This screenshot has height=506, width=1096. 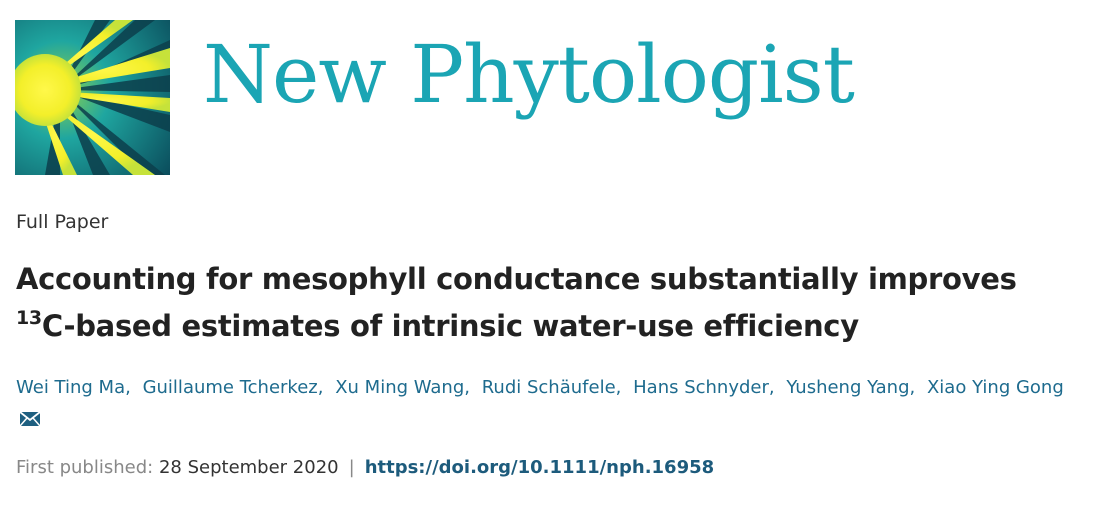 What do you see at coordinates (701, 387) in the screenshot?
I see `author-name: Hans Schnyder` at bounding box center [701, 387].